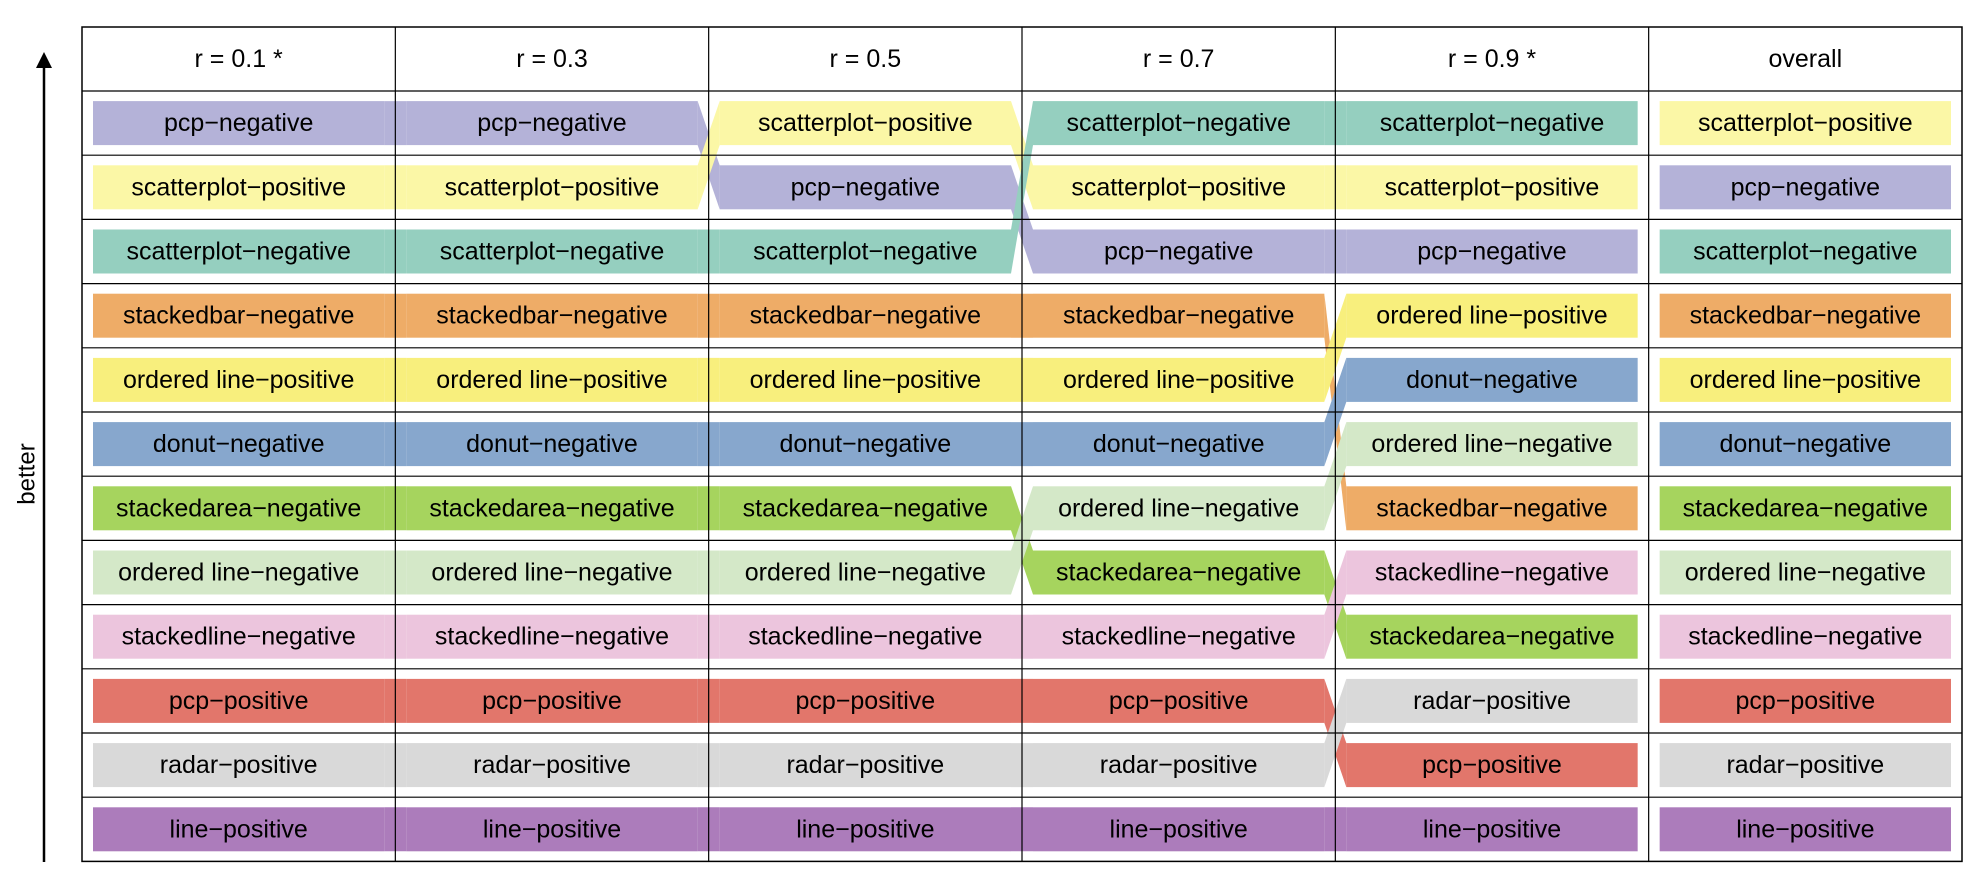  Describe the element at coordinates (1806, 59) in the screenshot. I see `column-header-6: overall` at that location.